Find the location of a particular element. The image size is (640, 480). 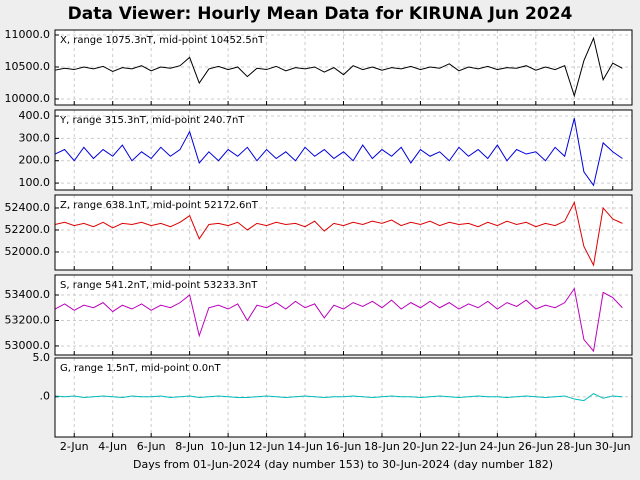

y-tick-label: 11000.0 is located at coordinates (28, 34).